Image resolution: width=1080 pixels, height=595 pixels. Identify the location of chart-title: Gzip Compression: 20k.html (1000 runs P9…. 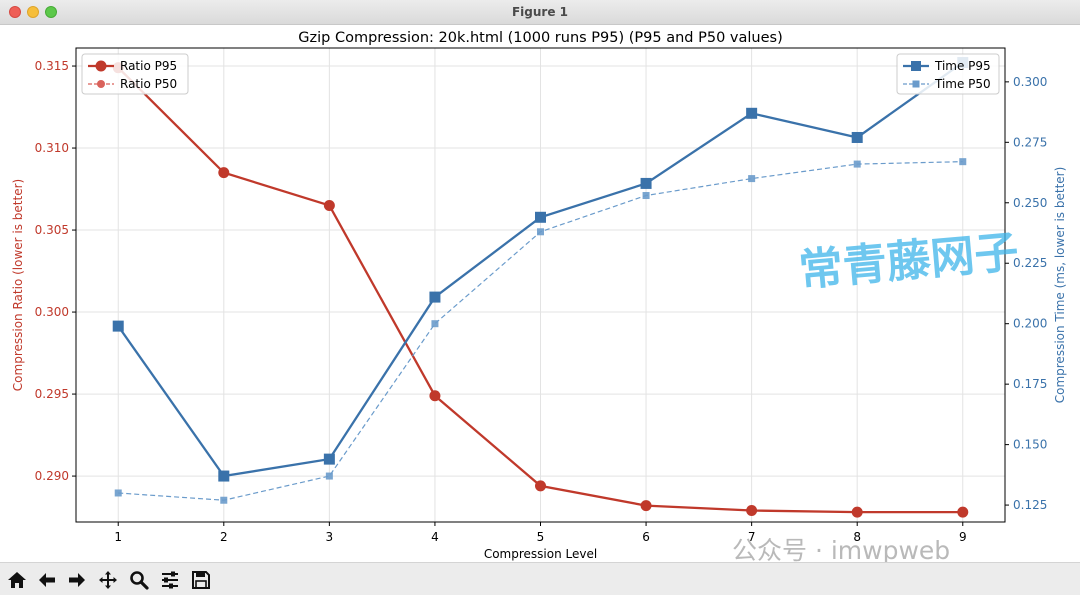
(540, 38).